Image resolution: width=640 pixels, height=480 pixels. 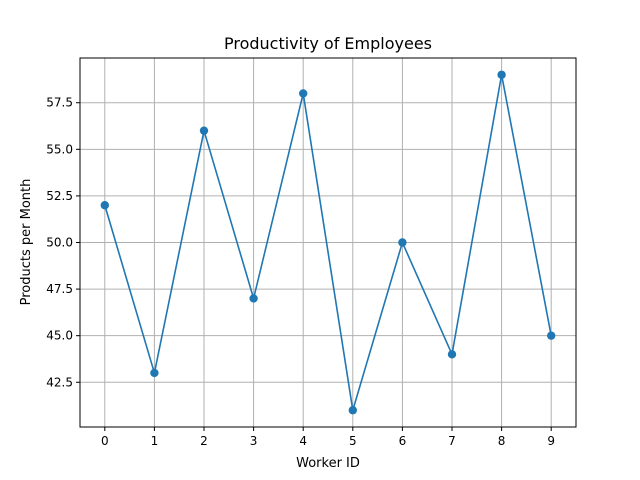 I want to click on chart-title: Productivity of Employees, so click(x=328, y=43).